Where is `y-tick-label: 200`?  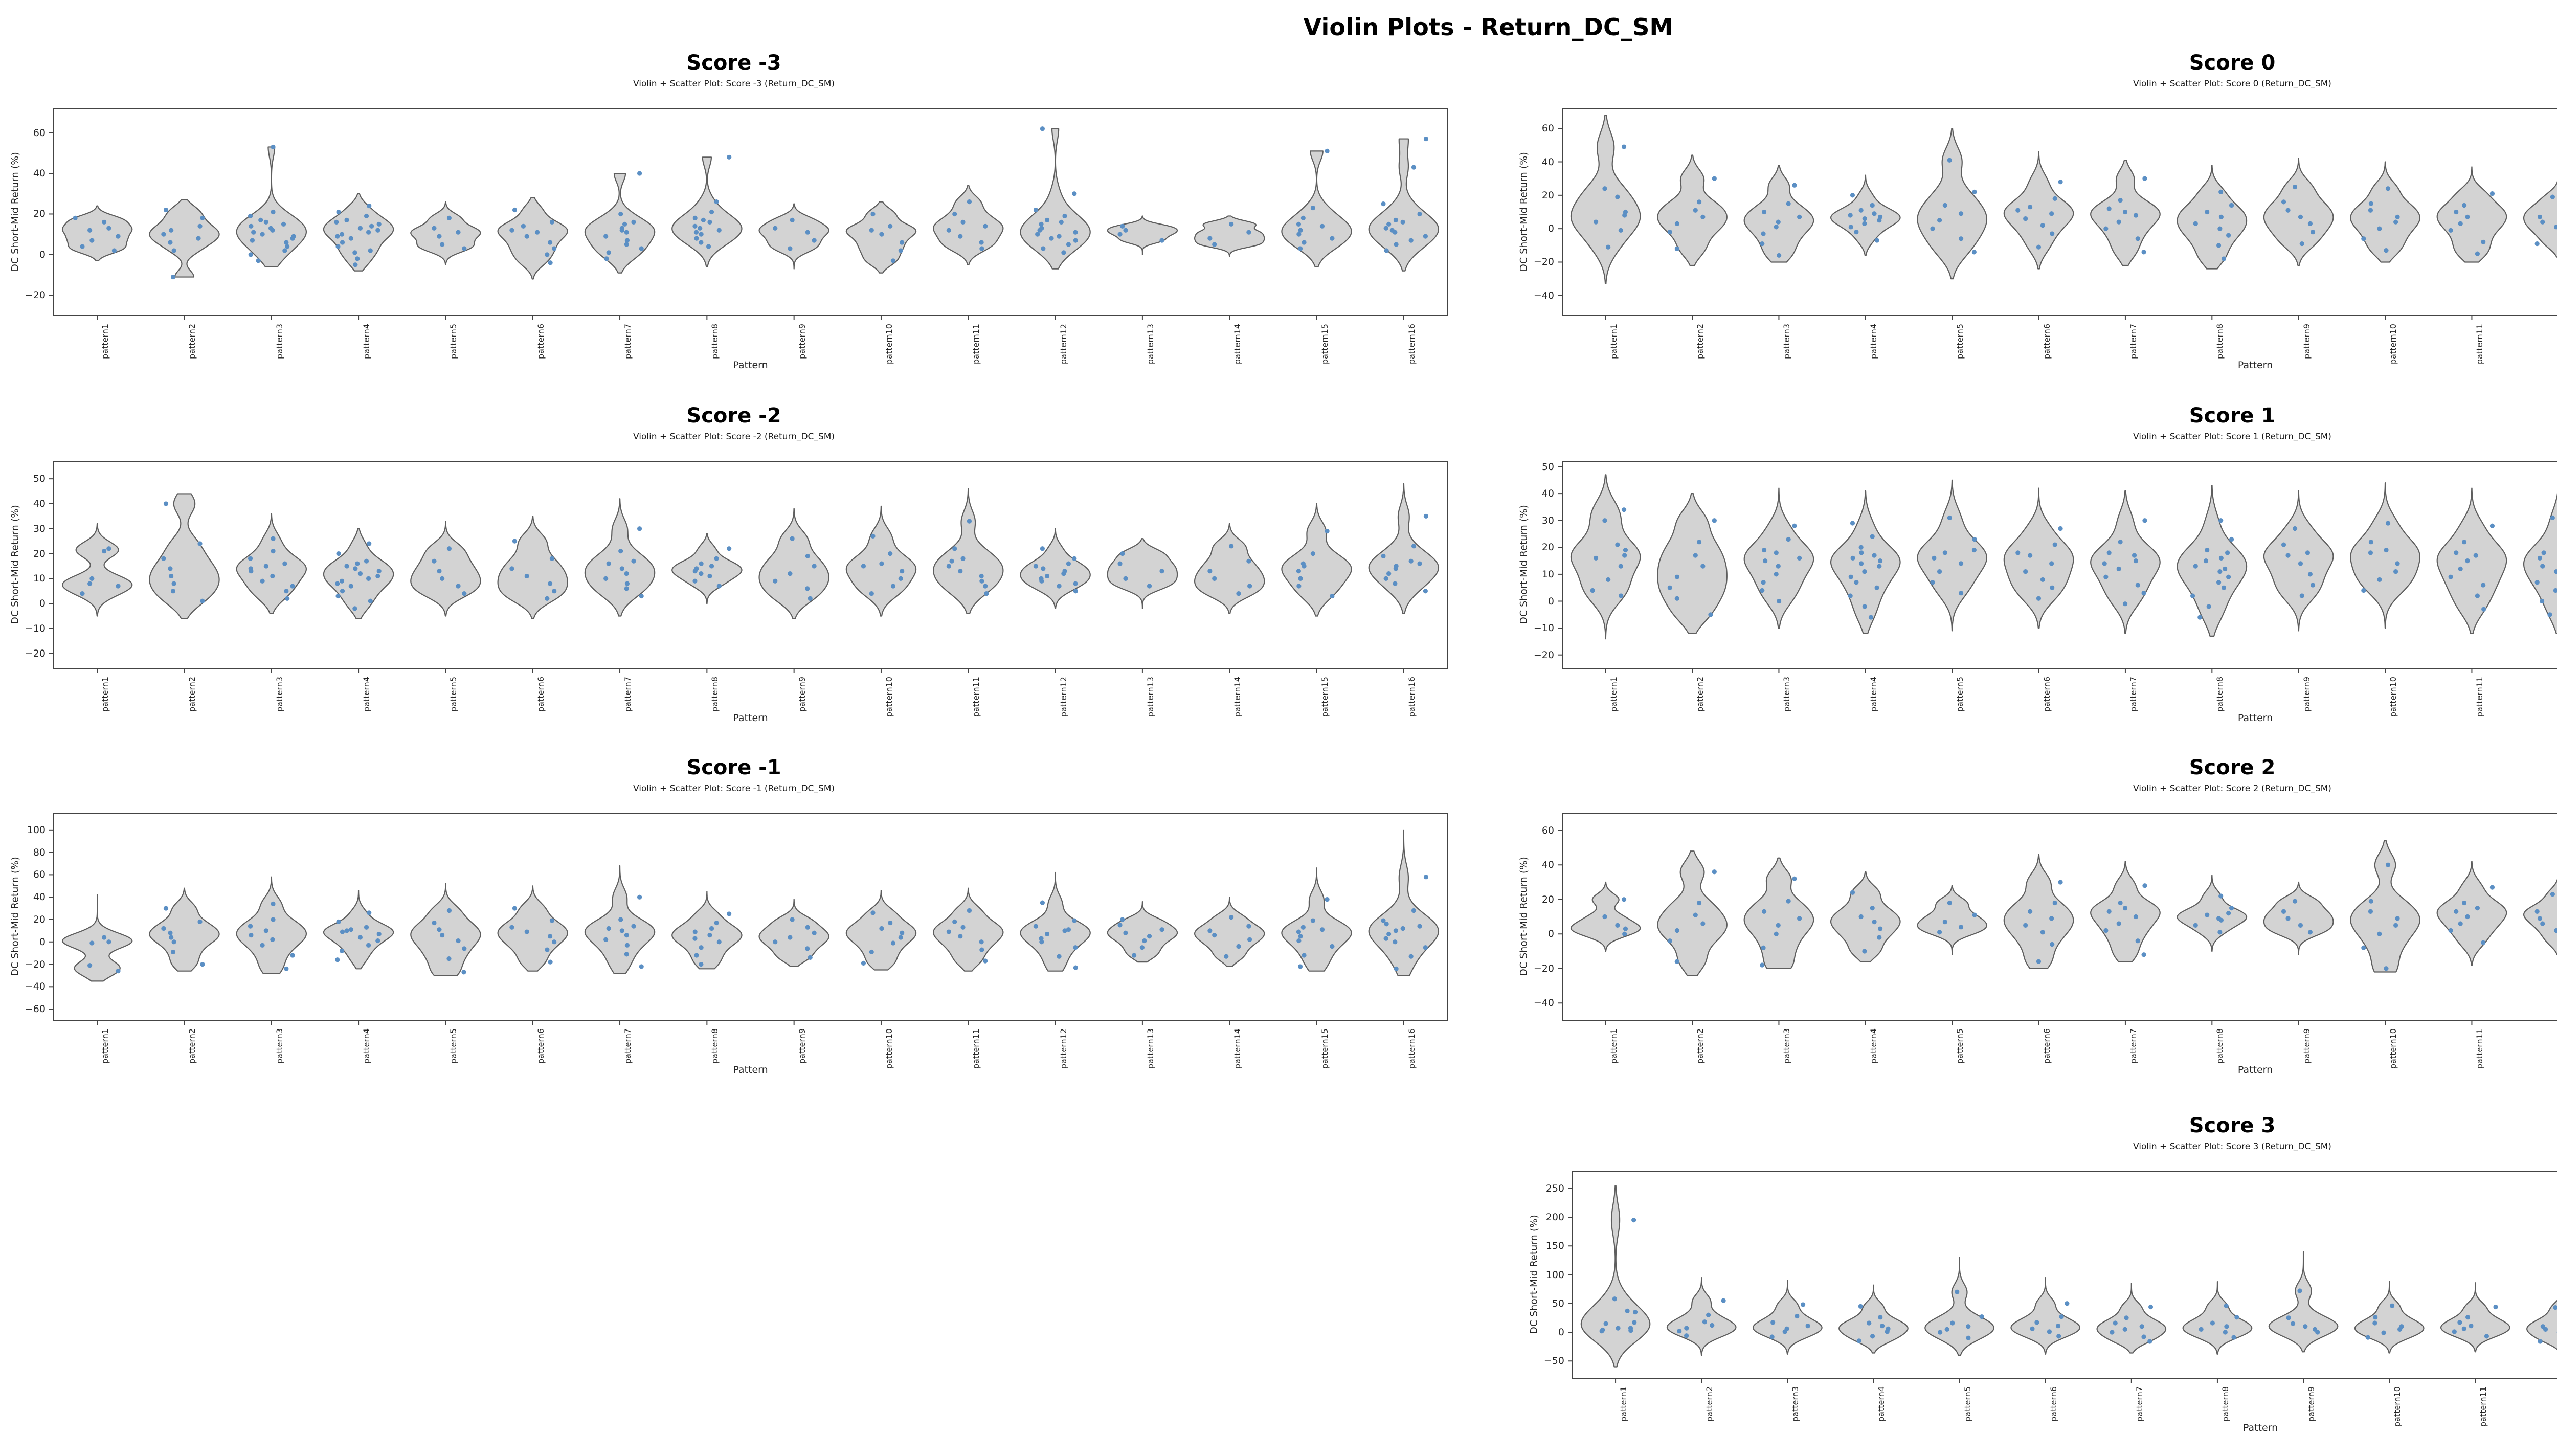 y-tick-label: 200 is located at coordinates (1554, 1217).